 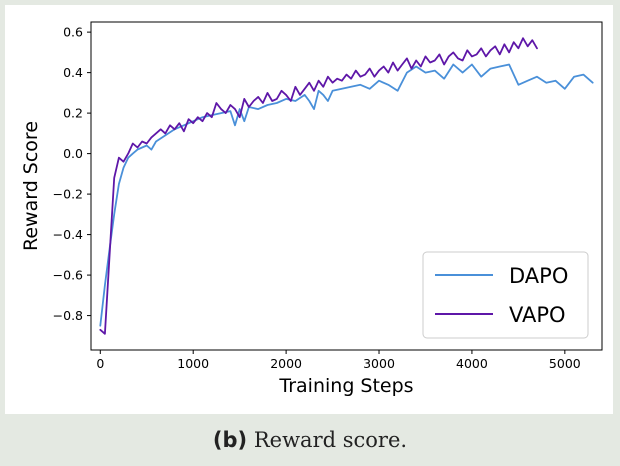 I want to click on x-tick-label: 1000, so click(x=193, y=363).